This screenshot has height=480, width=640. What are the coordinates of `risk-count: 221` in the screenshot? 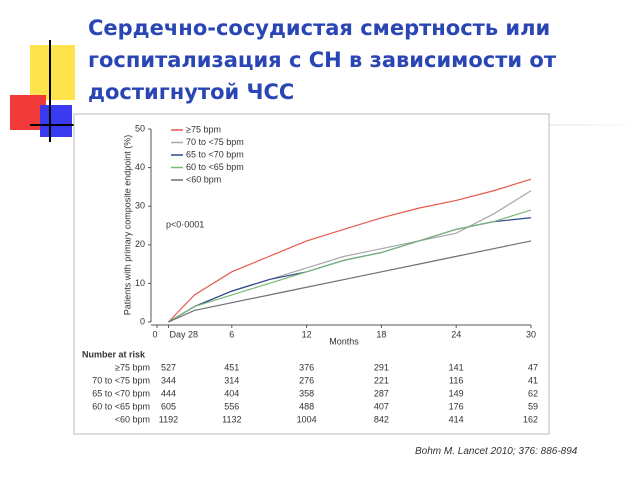 It's located at (381, 380).